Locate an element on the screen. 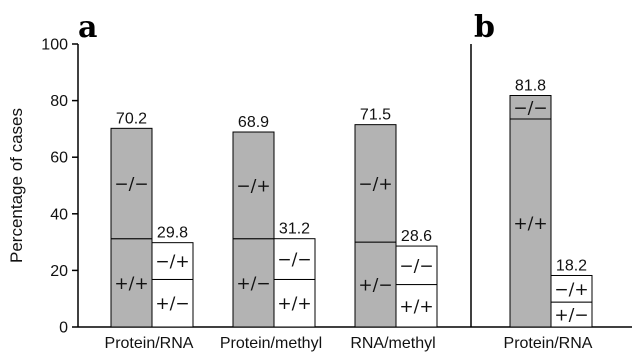 This screenshot has height=353, width=632. bar-segment-p1-g0-b1-s1 is located at coordinates (571, 288).